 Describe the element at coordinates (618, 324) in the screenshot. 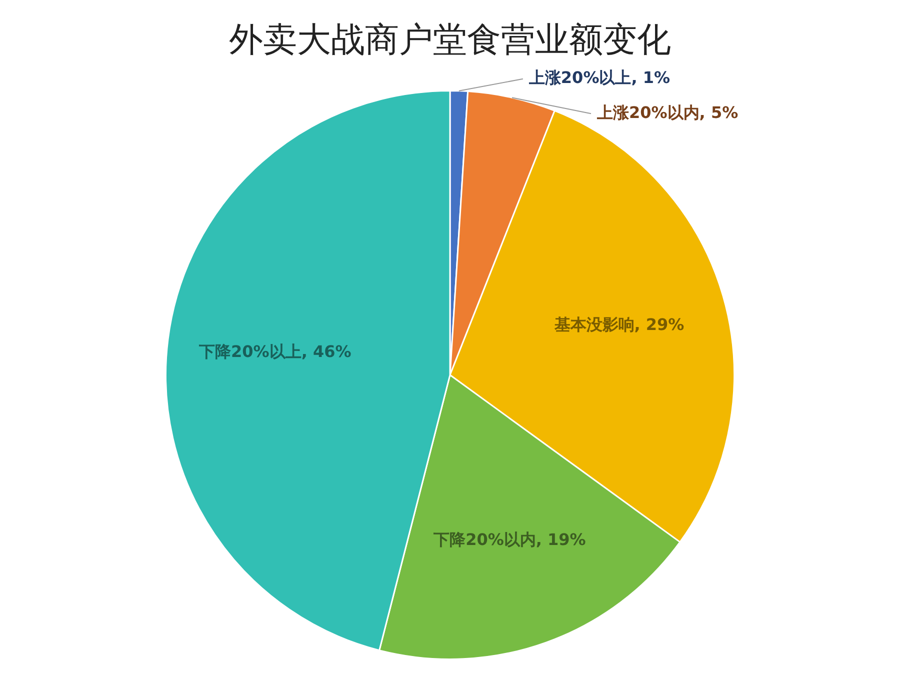

I see `slice-label: 基本没影响, 29%` at that location.